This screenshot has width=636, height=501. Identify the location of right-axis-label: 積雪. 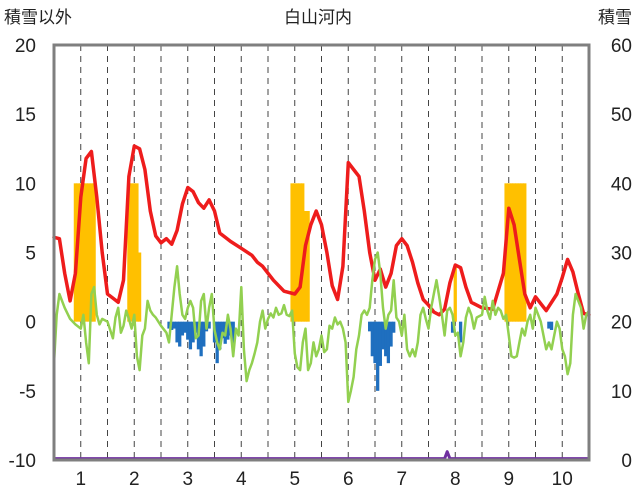
(615, 17).